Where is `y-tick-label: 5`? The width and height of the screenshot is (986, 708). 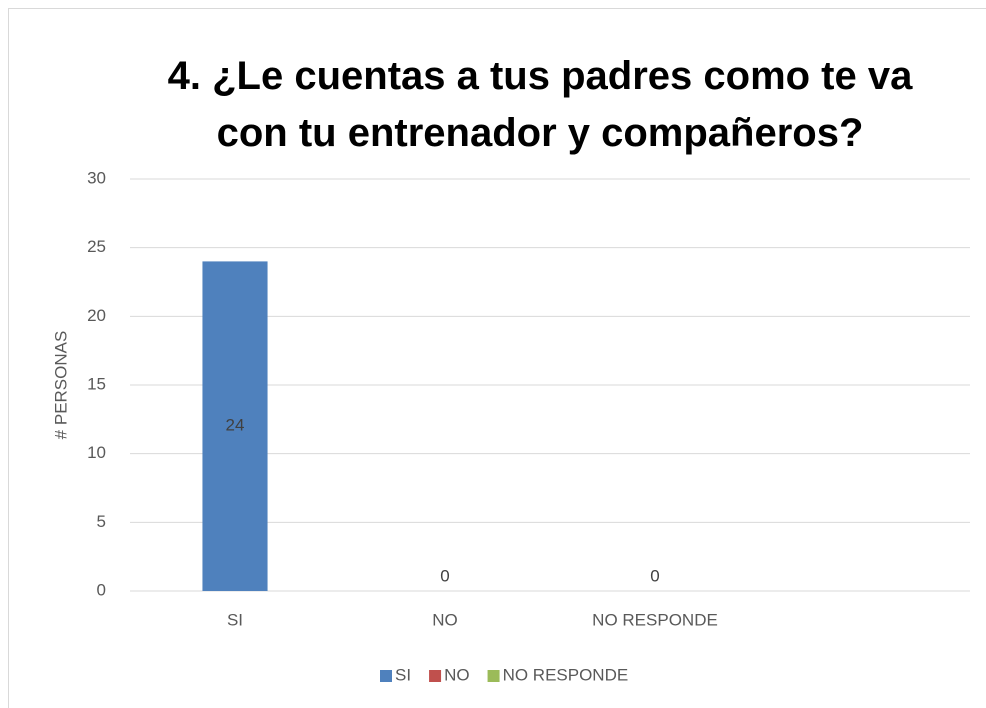
y-tick-label: 5 is located at coordinates (101, 521).